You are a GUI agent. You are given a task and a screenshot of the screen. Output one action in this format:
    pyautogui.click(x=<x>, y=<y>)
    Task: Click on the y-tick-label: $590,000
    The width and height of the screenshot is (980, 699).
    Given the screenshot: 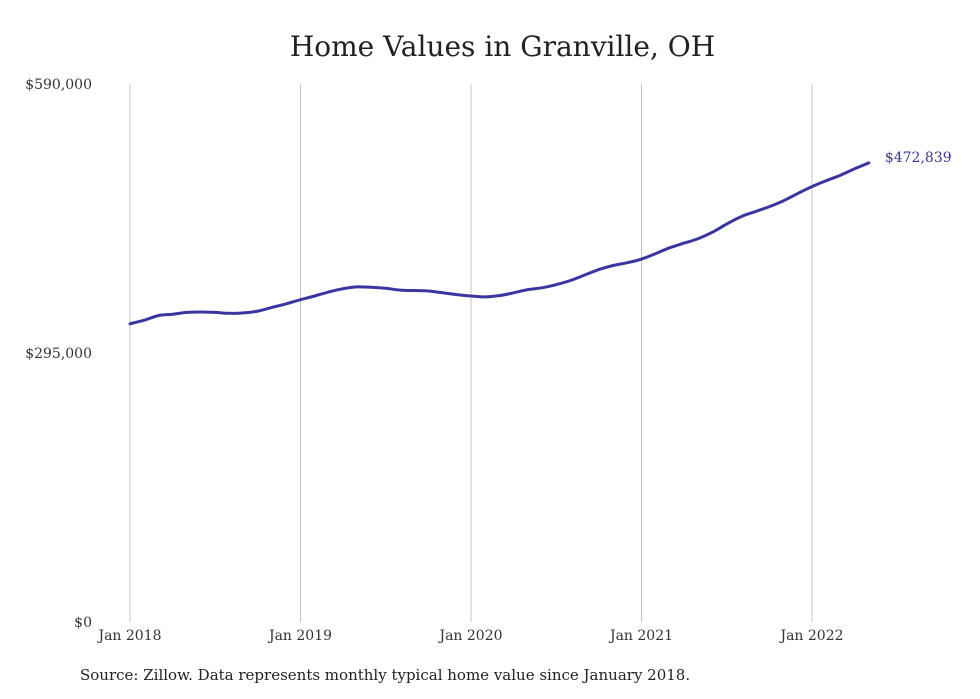 What is the action you would take?
    pyautogui.click(x=58, y=85)
    